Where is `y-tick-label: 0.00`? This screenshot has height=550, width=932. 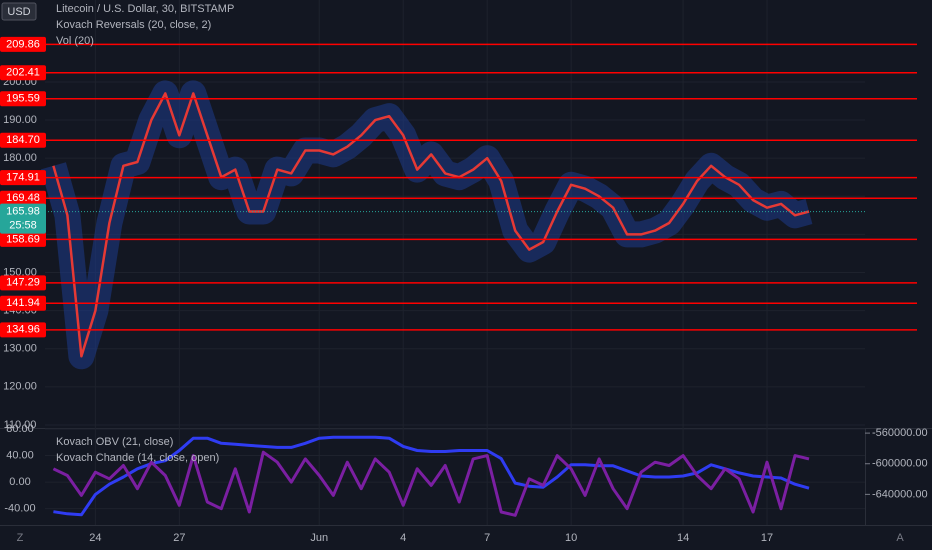
y-tick-label: 0.00 is located at coordinates (19, 482).